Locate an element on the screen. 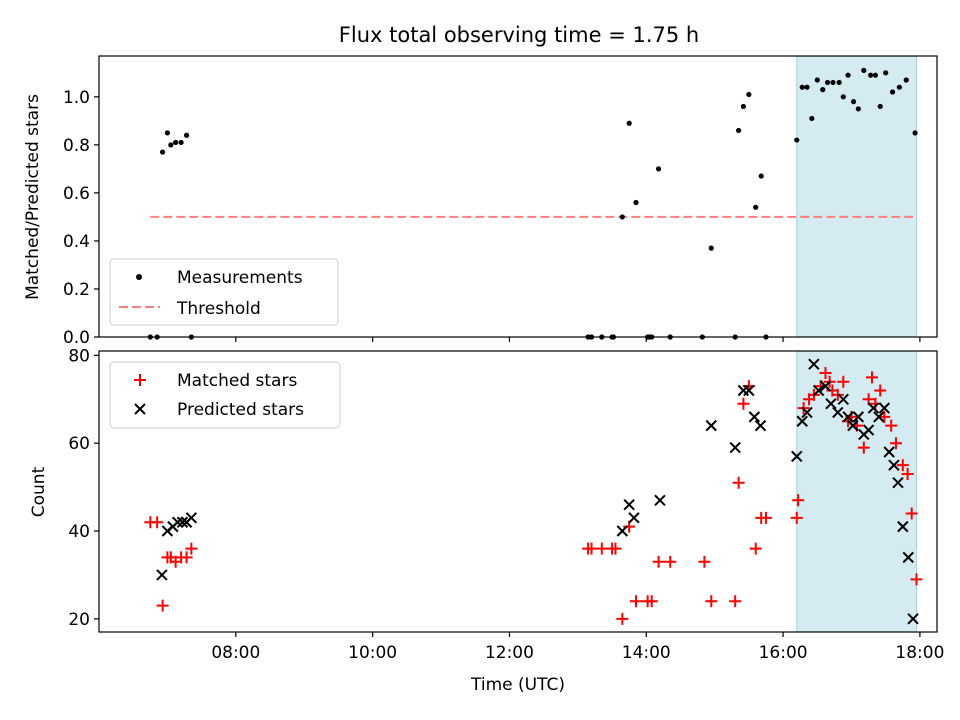  top-legend-box is located at coordinates (224, 292).